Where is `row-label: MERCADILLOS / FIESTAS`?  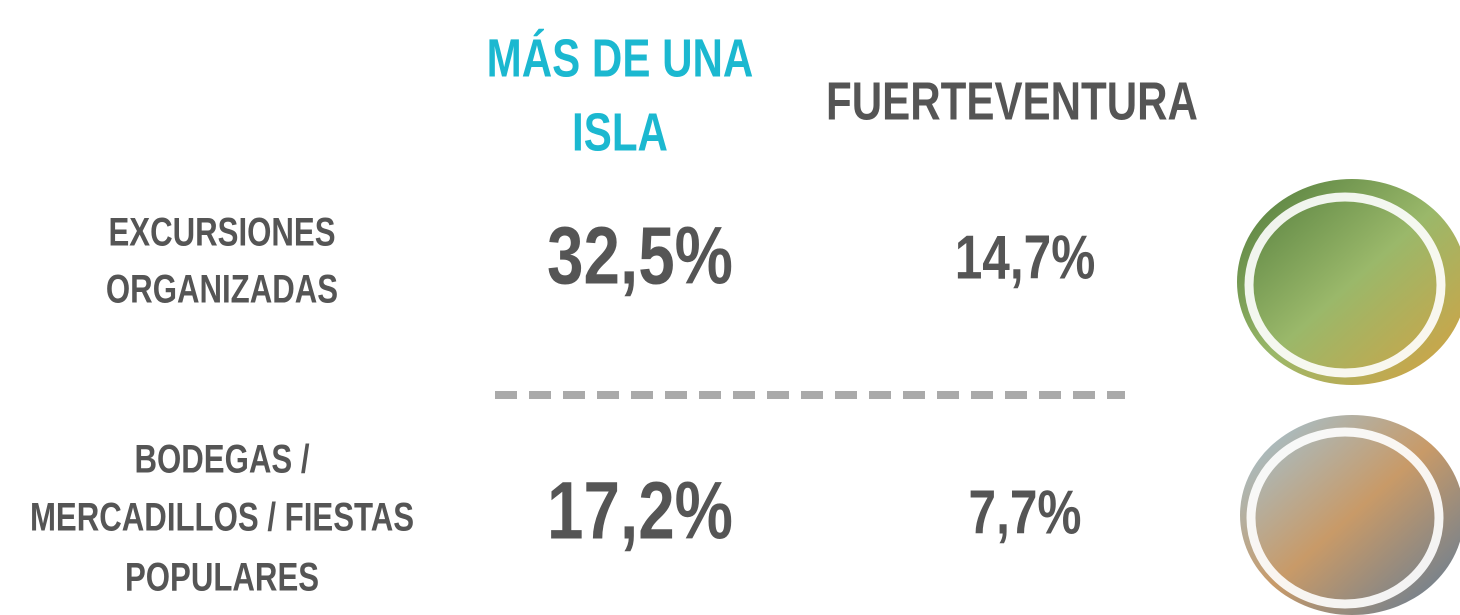 row-label: MERCADILLOS / FIESTAS is located at coordinates (222, 517).